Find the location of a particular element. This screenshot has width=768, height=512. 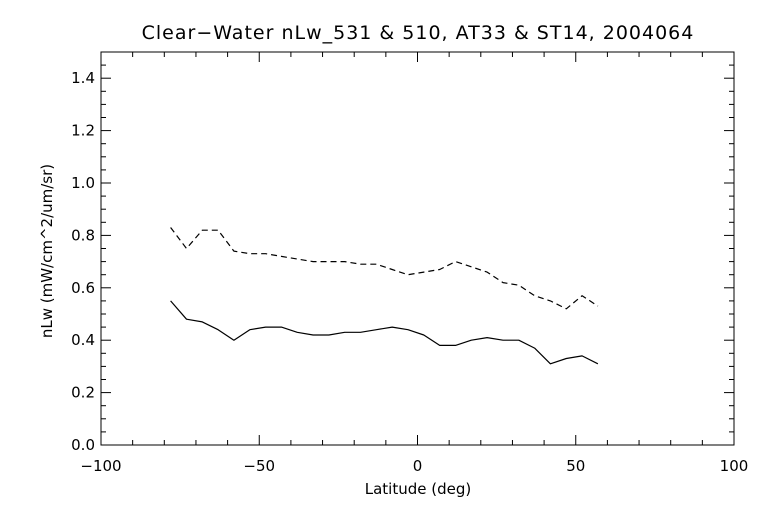

x-tick-label: −50 is located at coordinates (259, 466).